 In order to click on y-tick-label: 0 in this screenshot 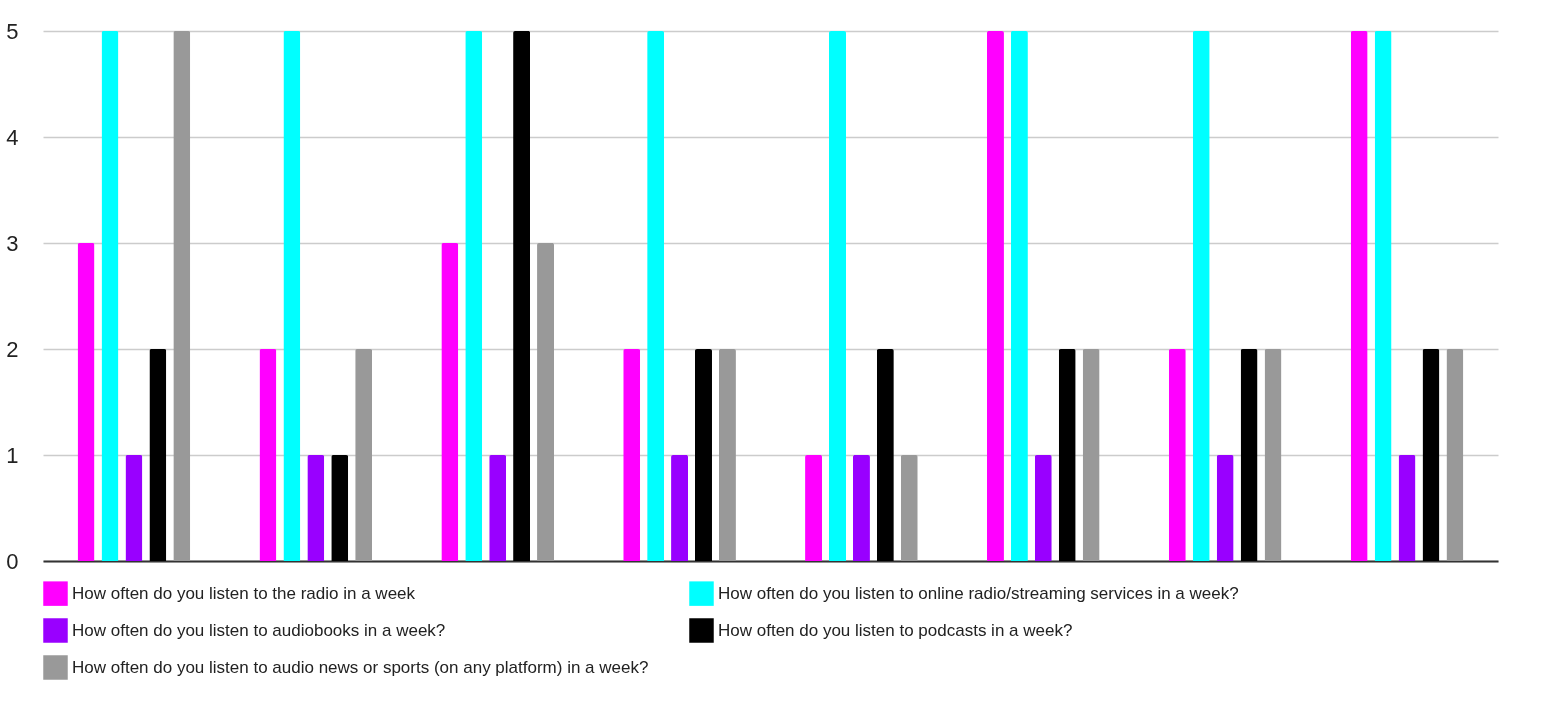, I will do `click(12, 561)`.